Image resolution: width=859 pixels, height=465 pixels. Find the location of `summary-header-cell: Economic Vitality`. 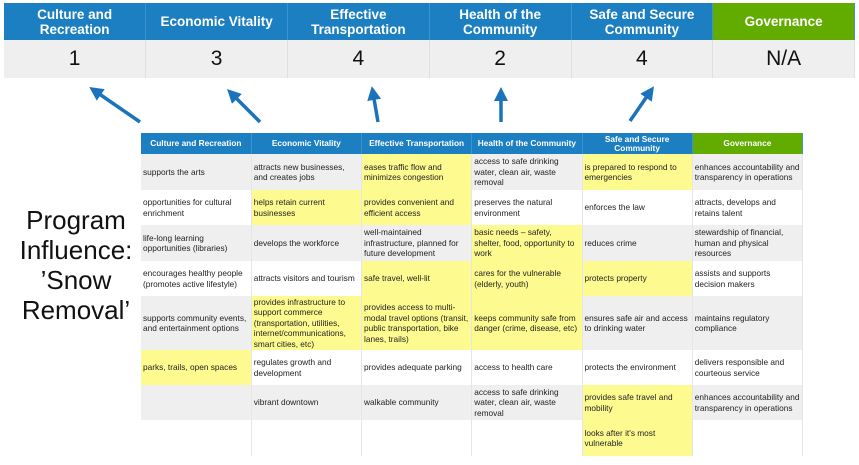

summary-header-cell: Economic Vitality is located at coordinates (216, 21).